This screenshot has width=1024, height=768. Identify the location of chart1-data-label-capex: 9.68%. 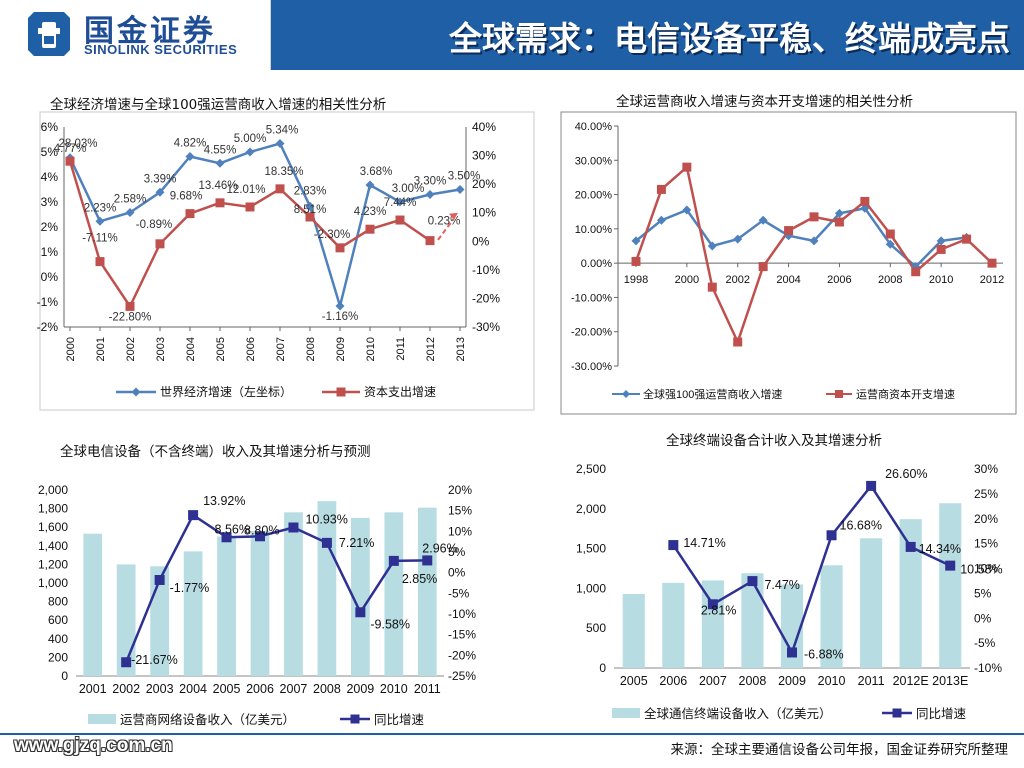
(186, 197).